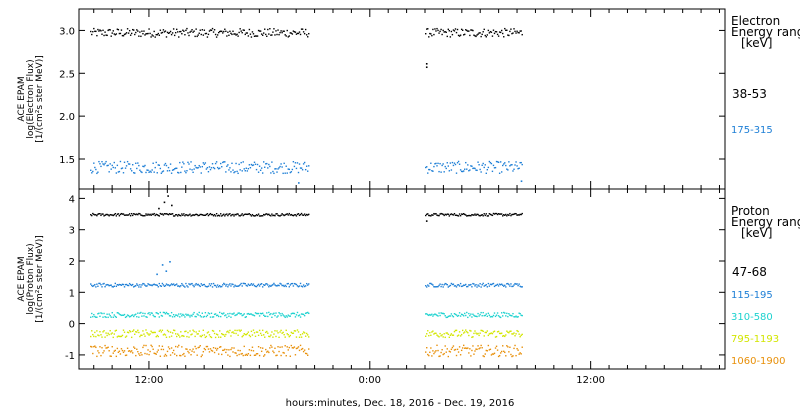 This screenshot has height=410, width=800. What do you see at coordinates (765, 32) in the screenshot?
I see `legend-title-line: Energy ranges` at bounding box center [765, 32].